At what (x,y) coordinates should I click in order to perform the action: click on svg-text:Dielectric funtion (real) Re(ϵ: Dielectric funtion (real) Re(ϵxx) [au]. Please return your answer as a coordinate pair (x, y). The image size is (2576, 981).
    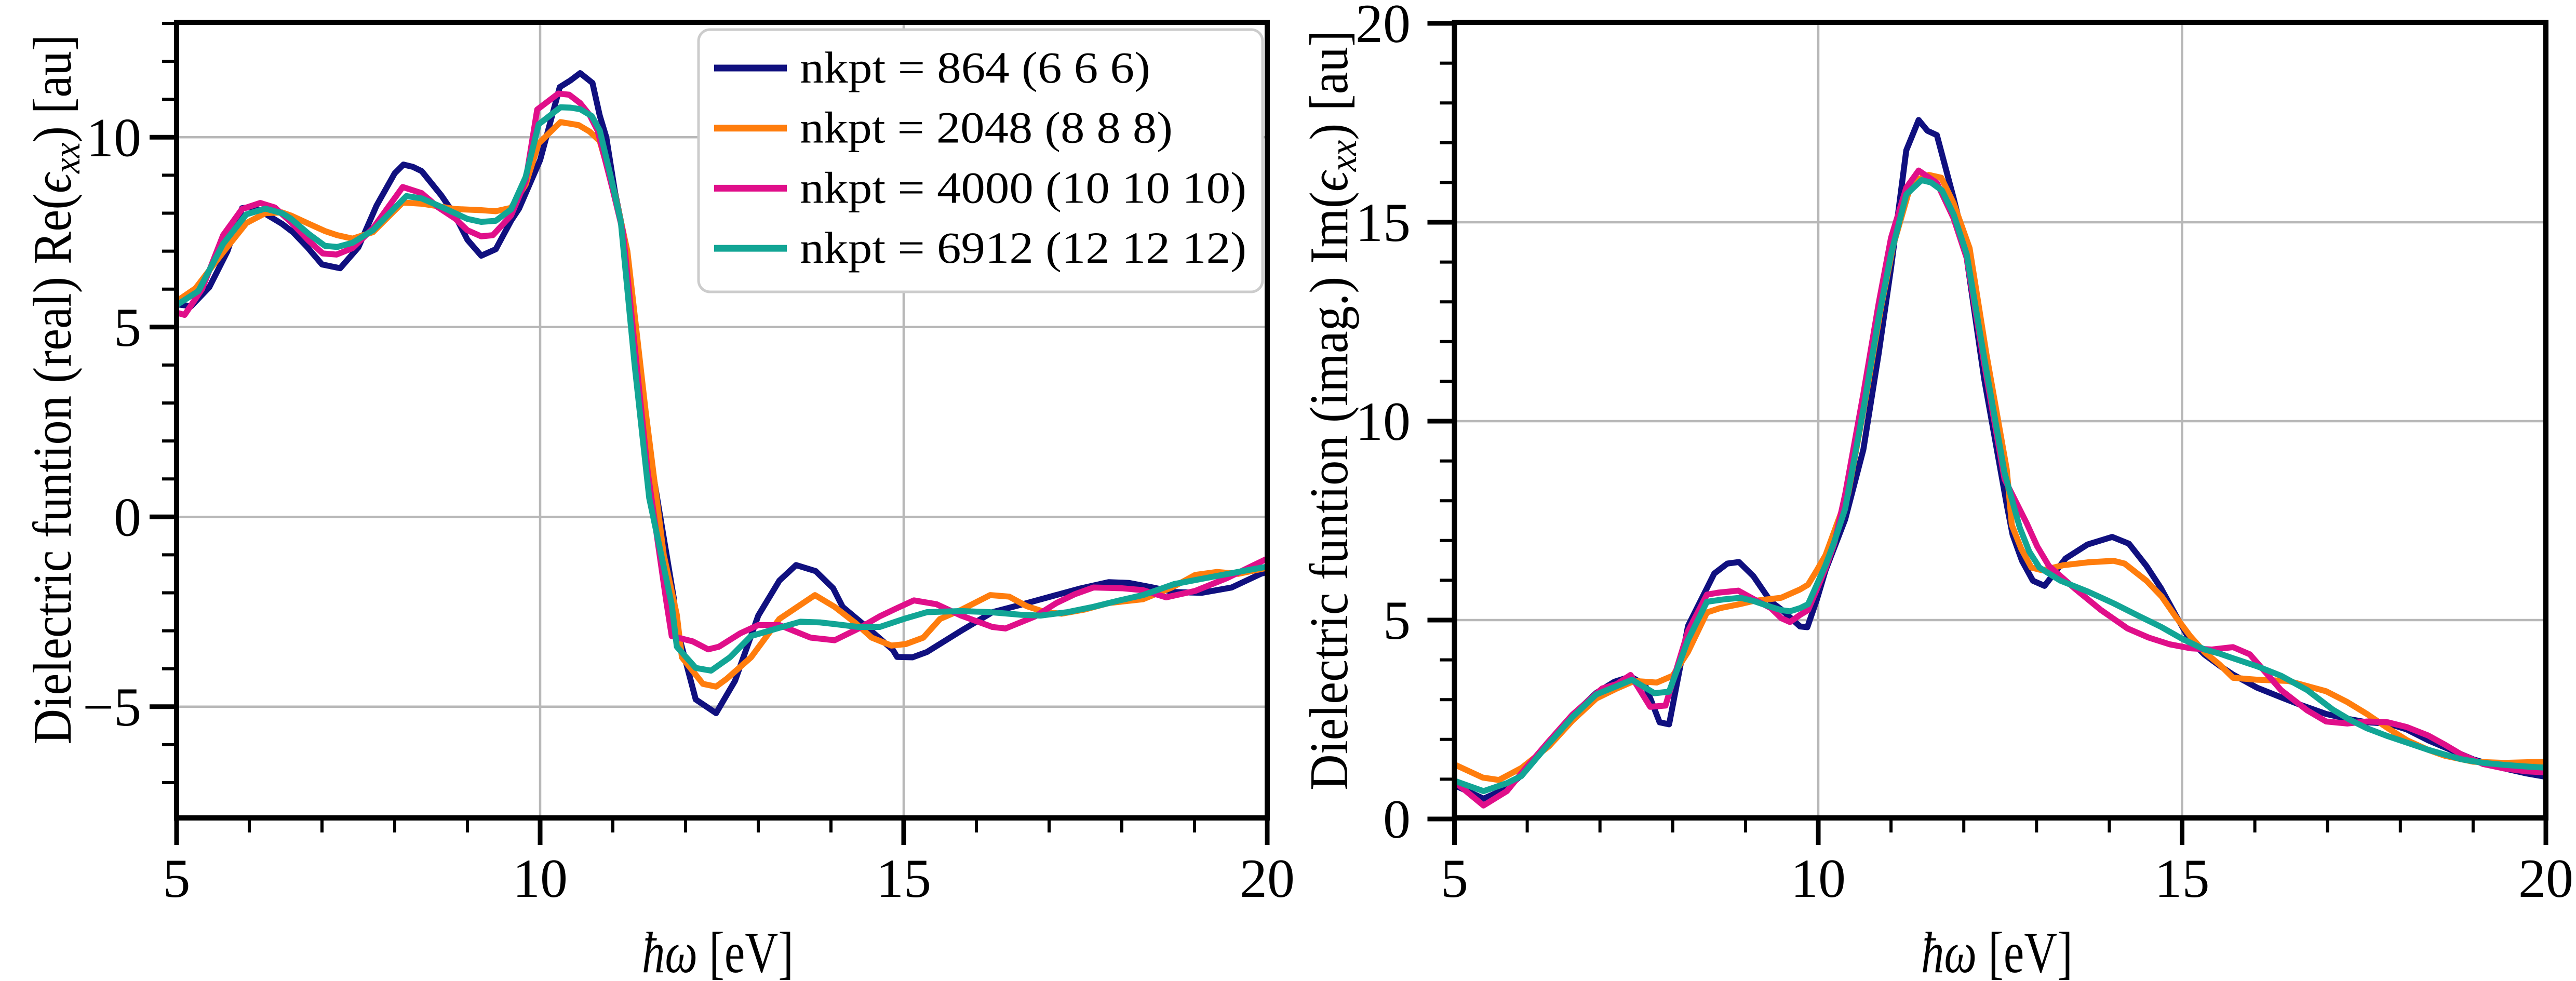
    Looking at the image, I should click on (55, 389).